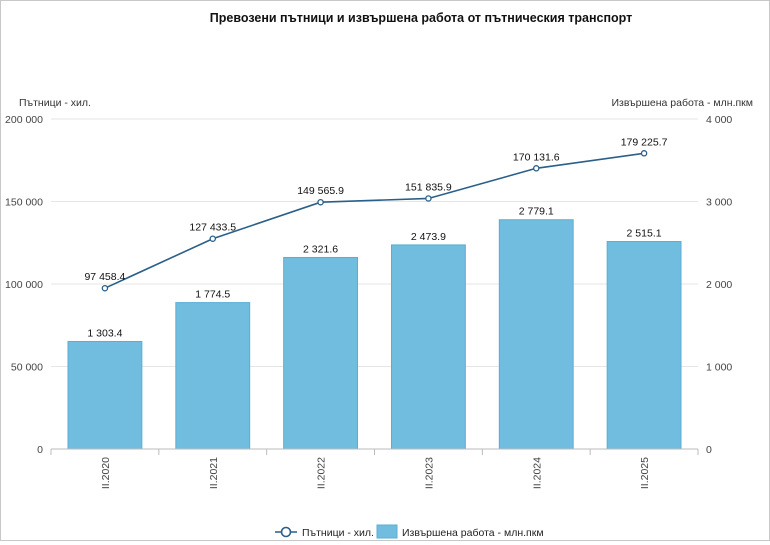  Describe the element at coordinates (429, 473) in the screenshot. I see `x-category-label: II.2023` at that location.